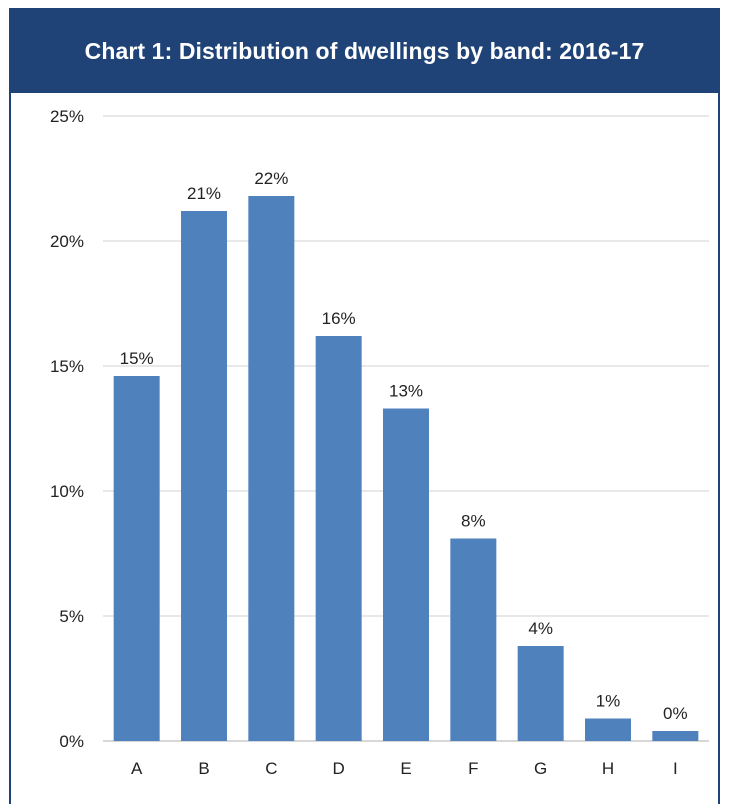 The image size is (733, 805). Describe the element at coordinates (339, 768) in the screenshot. I see `x-tick-label: D` at that location.